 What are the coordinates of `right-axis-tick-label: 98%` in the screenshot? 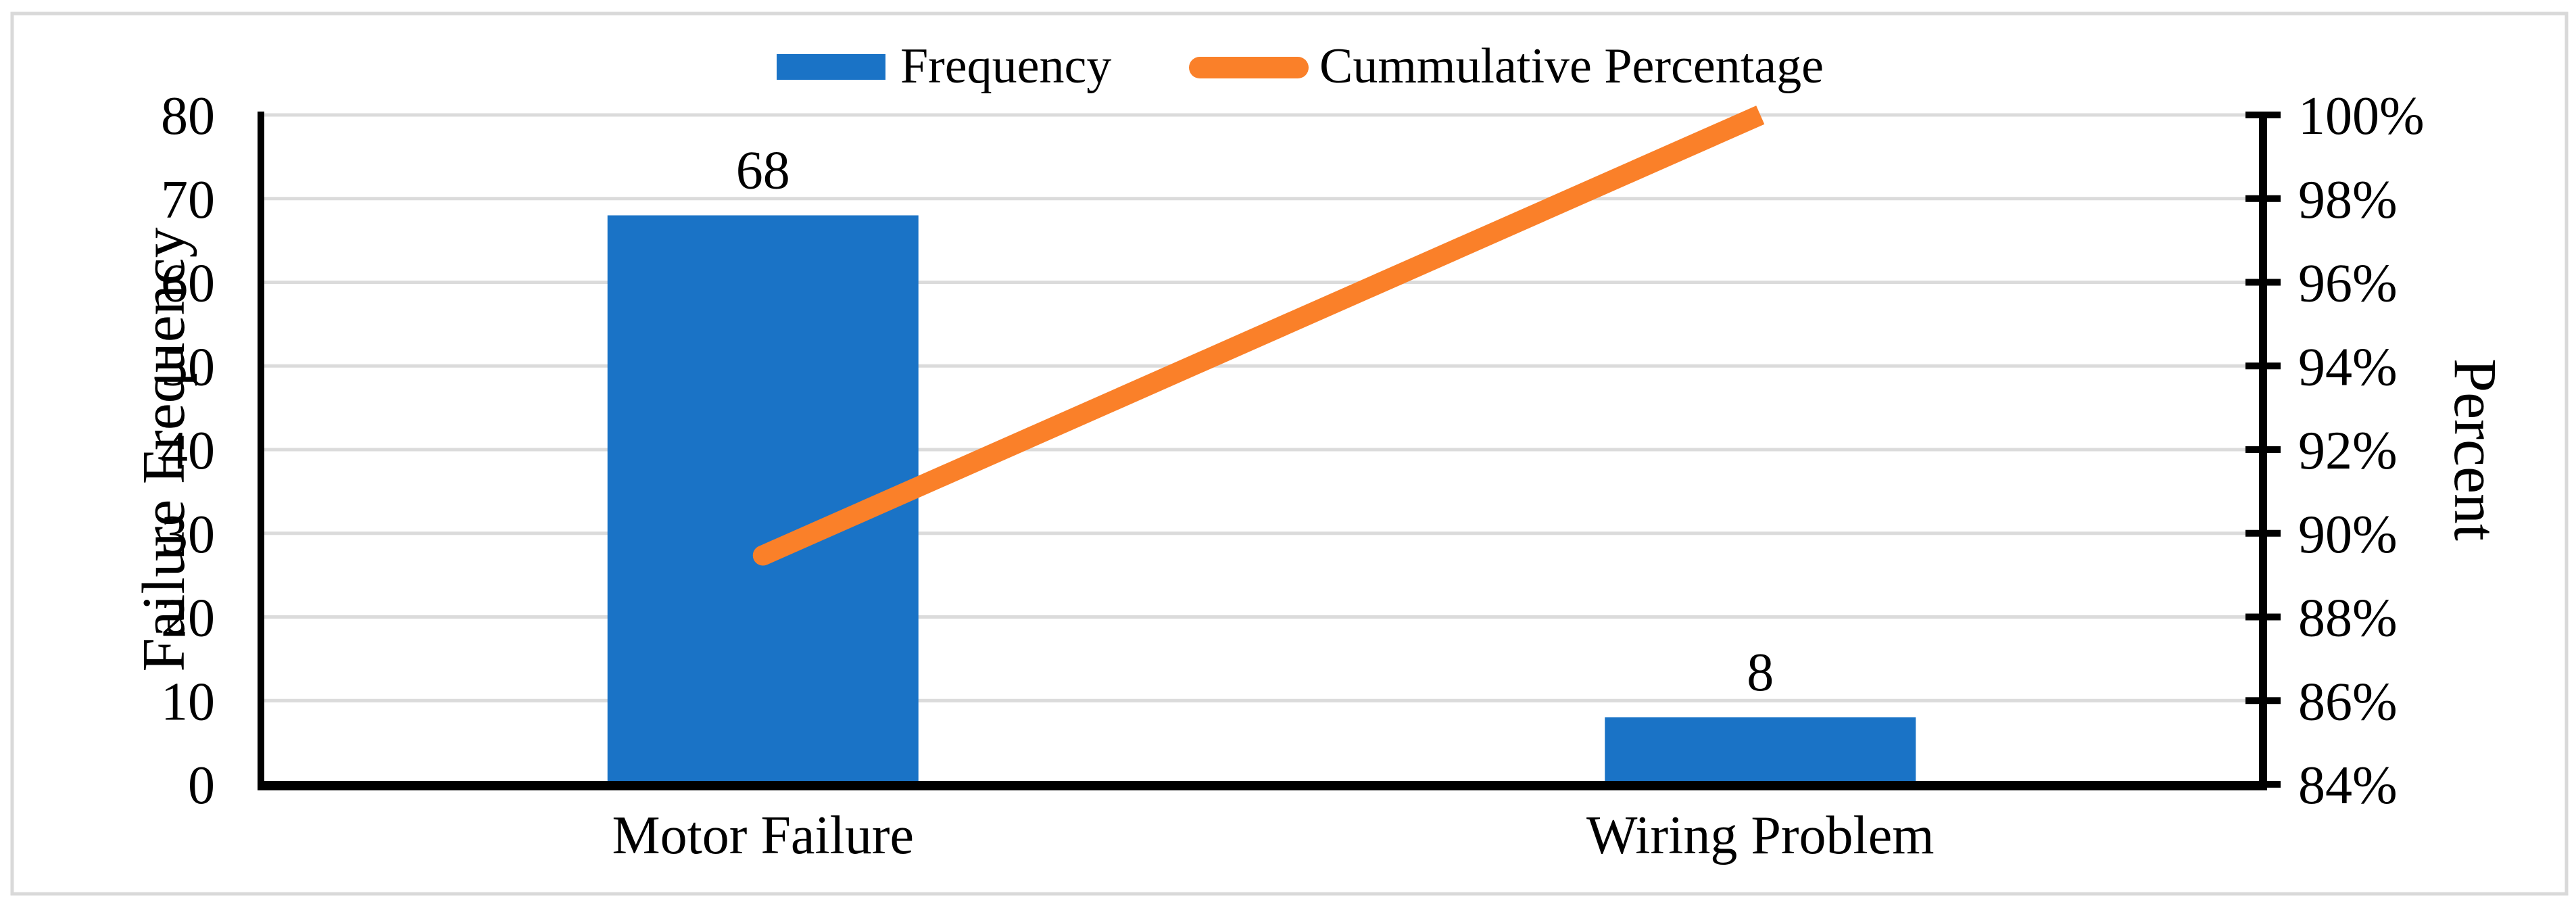 It's located at (2348, 200).